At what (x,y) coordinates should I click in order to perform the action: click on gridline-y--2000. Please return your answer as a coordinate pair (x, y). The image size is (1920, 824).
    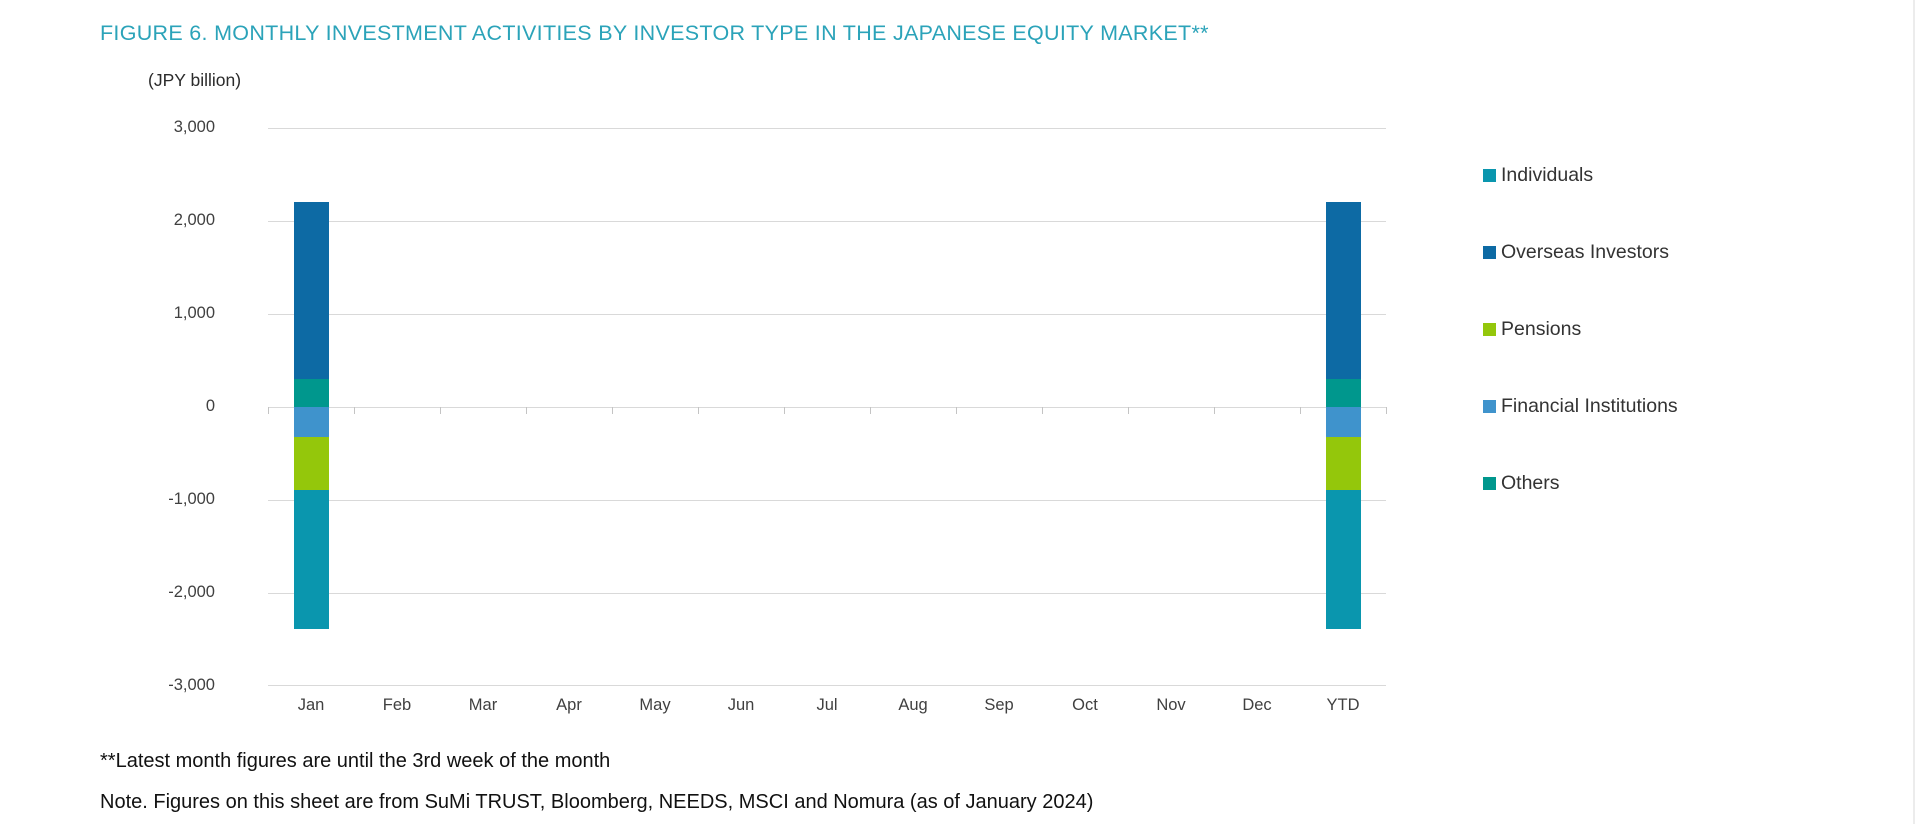
    Looking at the image, I should click on (827, 593).